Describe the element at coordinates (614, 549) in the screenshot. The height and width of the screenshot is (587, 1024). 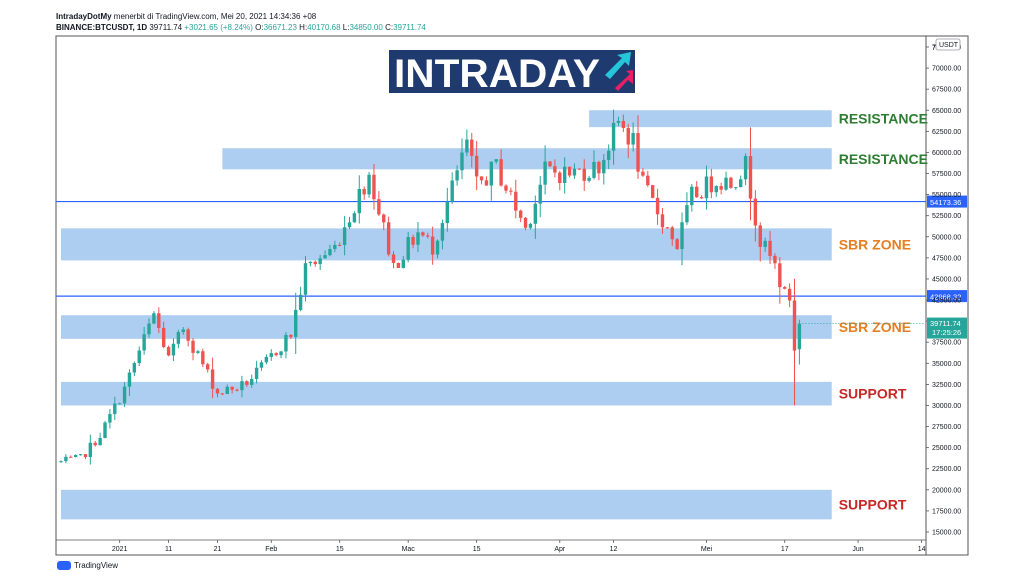
I see `x-tick-label: 12` at that location.